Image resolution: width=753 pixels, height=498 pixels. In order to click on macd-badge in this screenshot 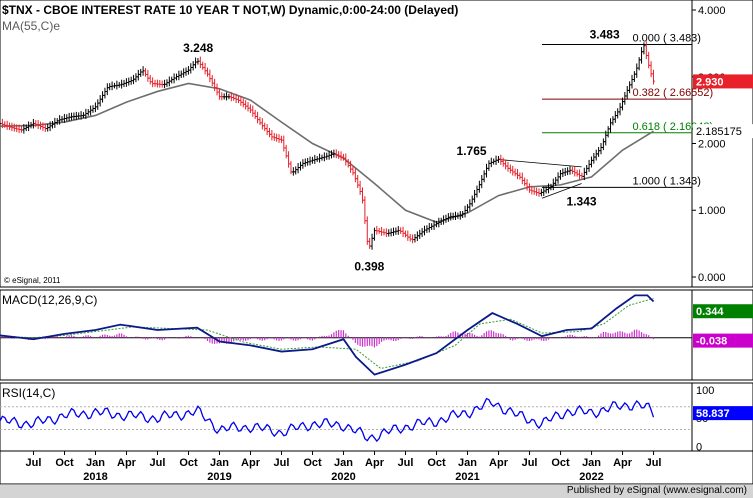, I will do `click(723, 311)`.